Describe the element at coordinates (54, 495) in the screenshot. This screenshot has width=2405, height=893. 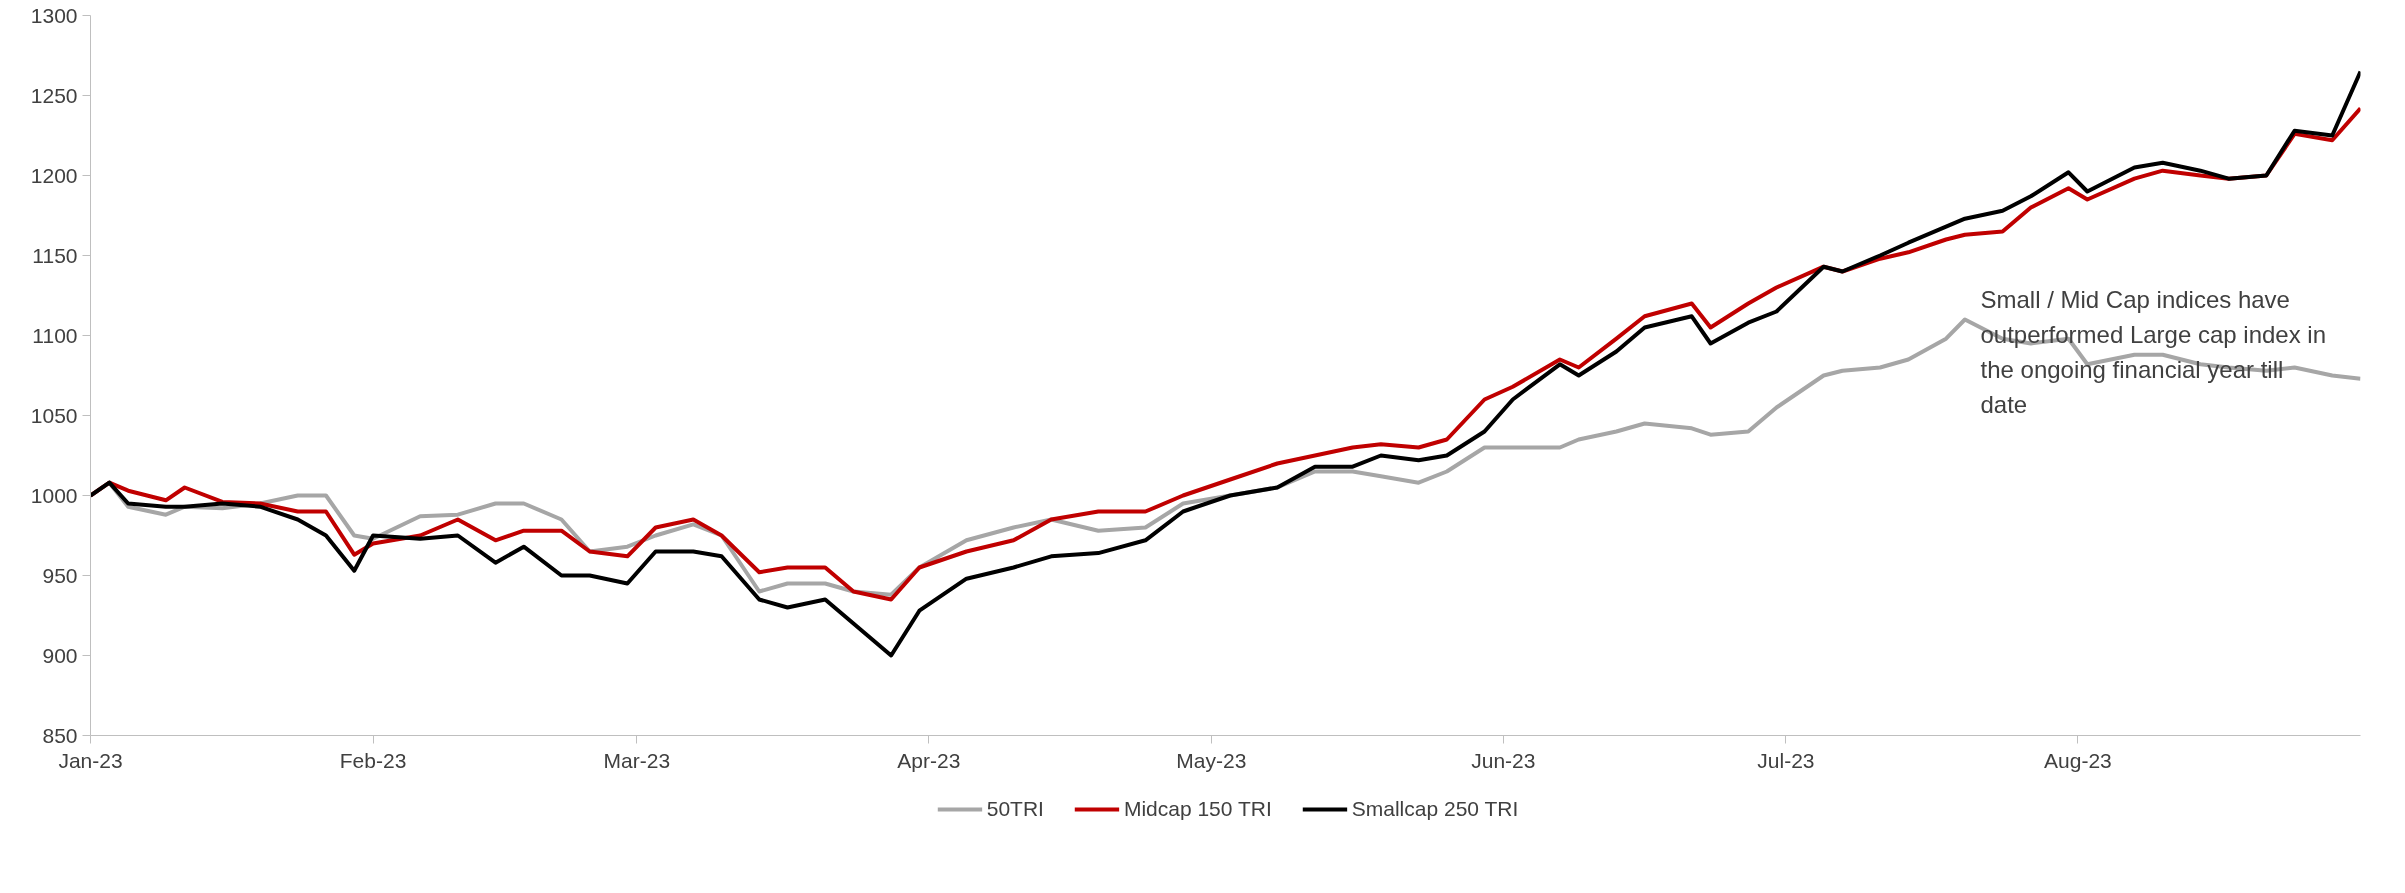
I see `y-tick-label: 1000` at that location.